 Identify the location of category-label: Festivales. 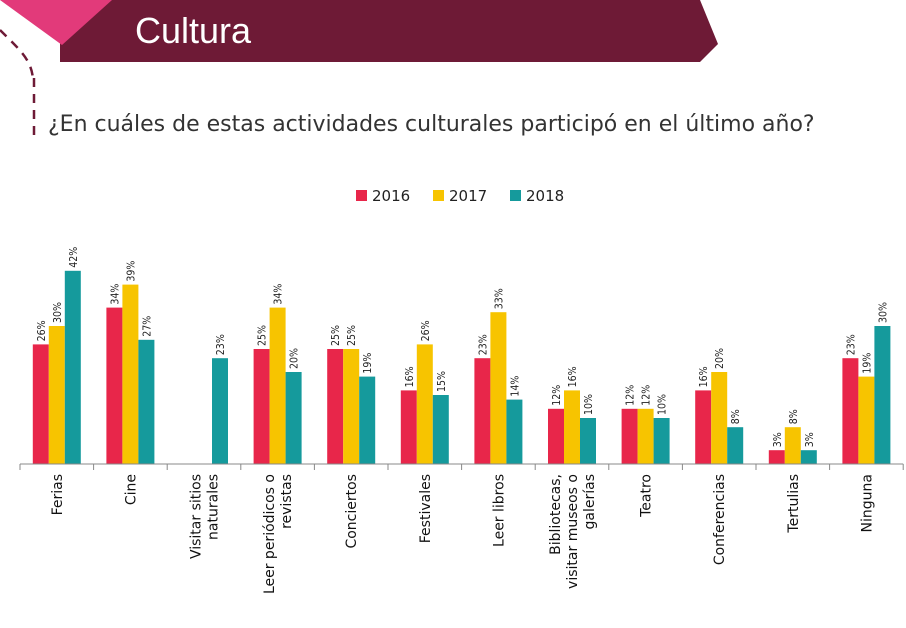
(426, 508).